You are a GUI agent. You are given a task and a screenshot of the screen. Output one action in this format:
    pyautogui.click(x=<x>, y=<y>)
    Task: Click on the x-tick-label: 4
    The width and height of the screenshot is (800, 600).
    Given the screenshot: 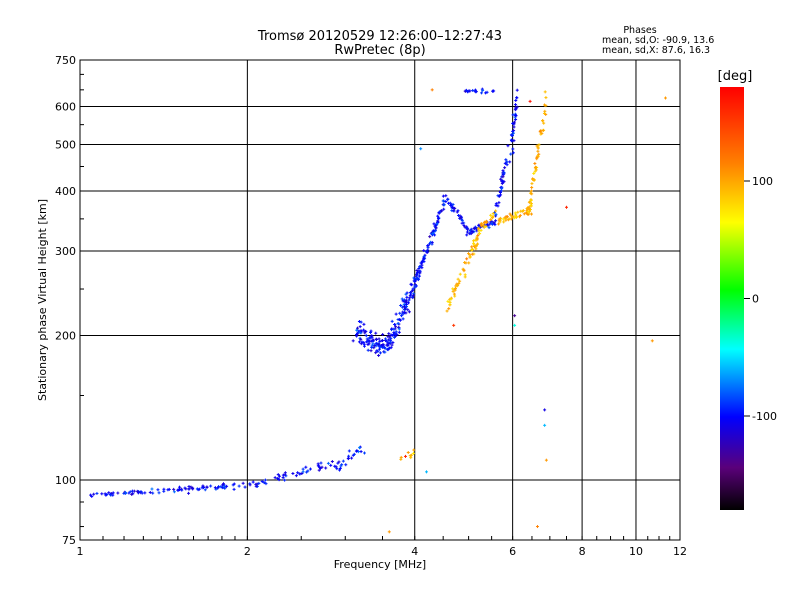 What is the action you would take?
    pyautogui.click(x=414, y=551)
    